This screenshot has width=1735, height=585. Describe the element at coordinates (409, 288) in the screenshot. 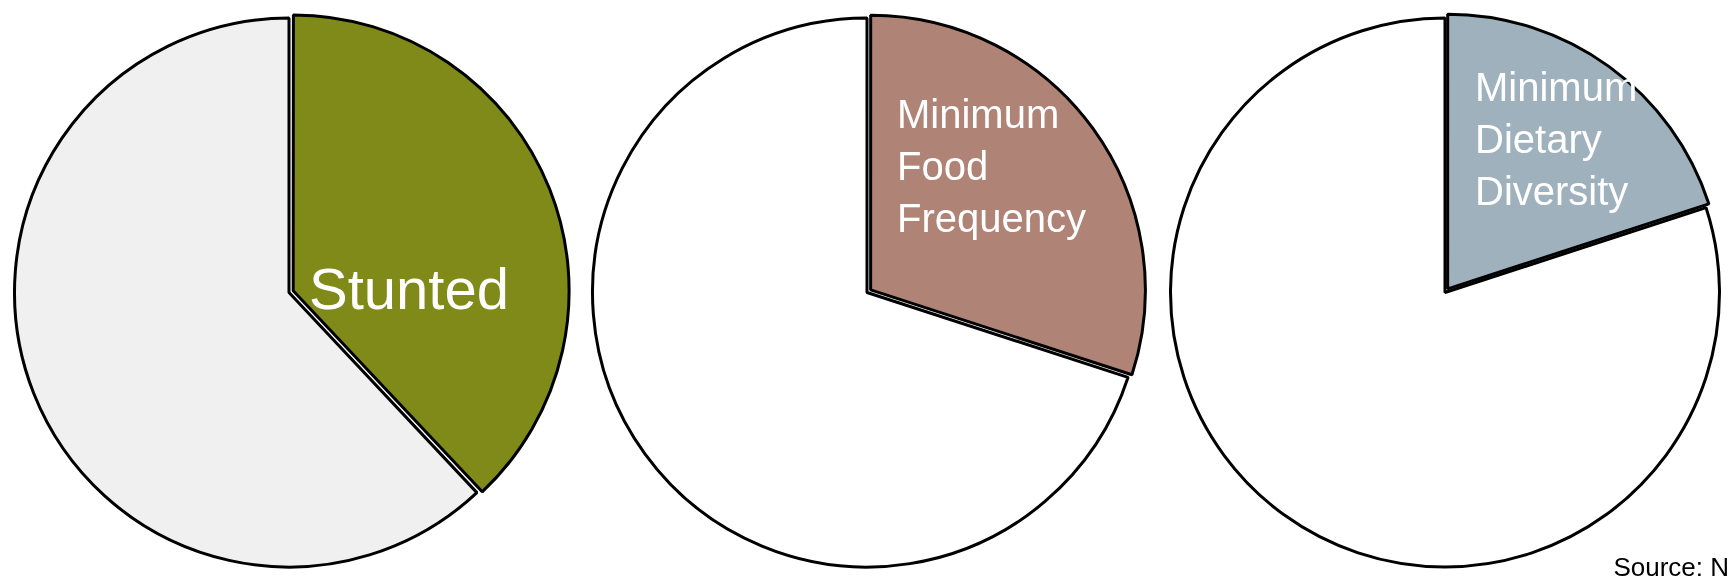

I see `slice-label: Stunted` at that location.